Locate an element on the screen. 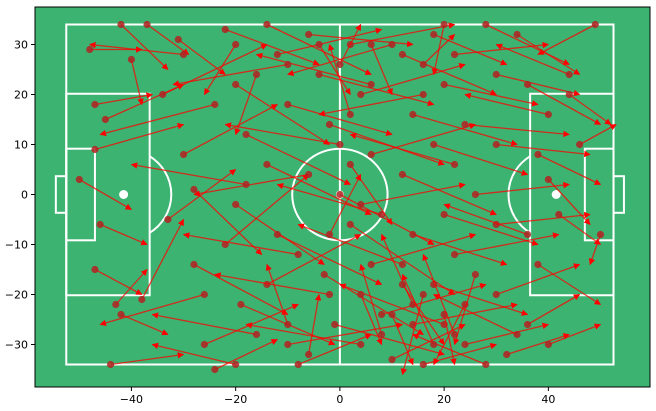 The height and width of the screenshot is (411, 656). y-tick-label: 20 is located at coordinates (21, 95).